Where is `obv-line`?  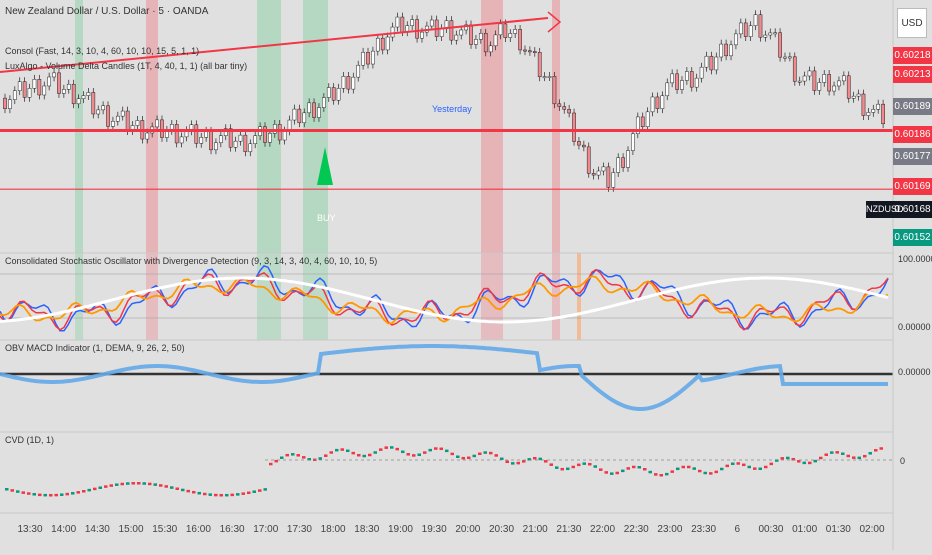 obv-line is located at coordinates (444, 377).